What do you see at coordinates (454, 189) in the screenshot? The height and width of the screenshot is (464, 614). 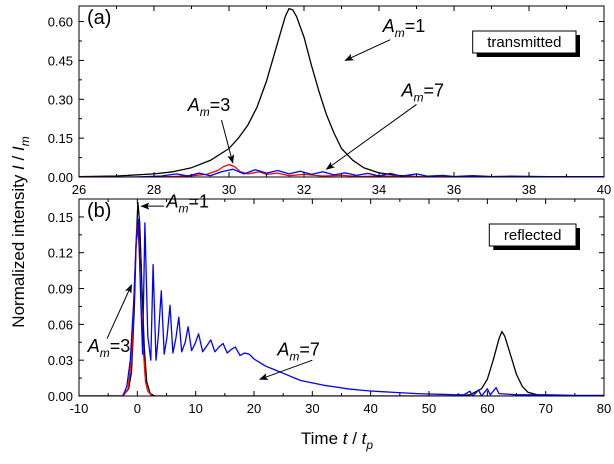 I see `x-tick-label: 36` at bounding box center [454, 189].